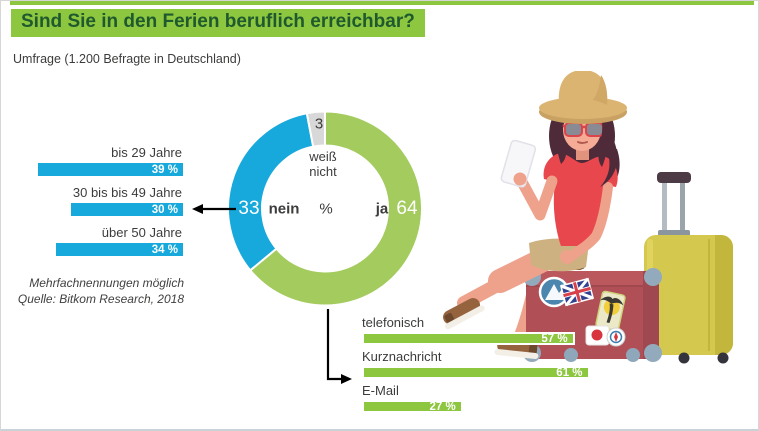 This screenshot has width=759, height=431. I want to click on channel-bar-0: 57 %, so click(468, 338).